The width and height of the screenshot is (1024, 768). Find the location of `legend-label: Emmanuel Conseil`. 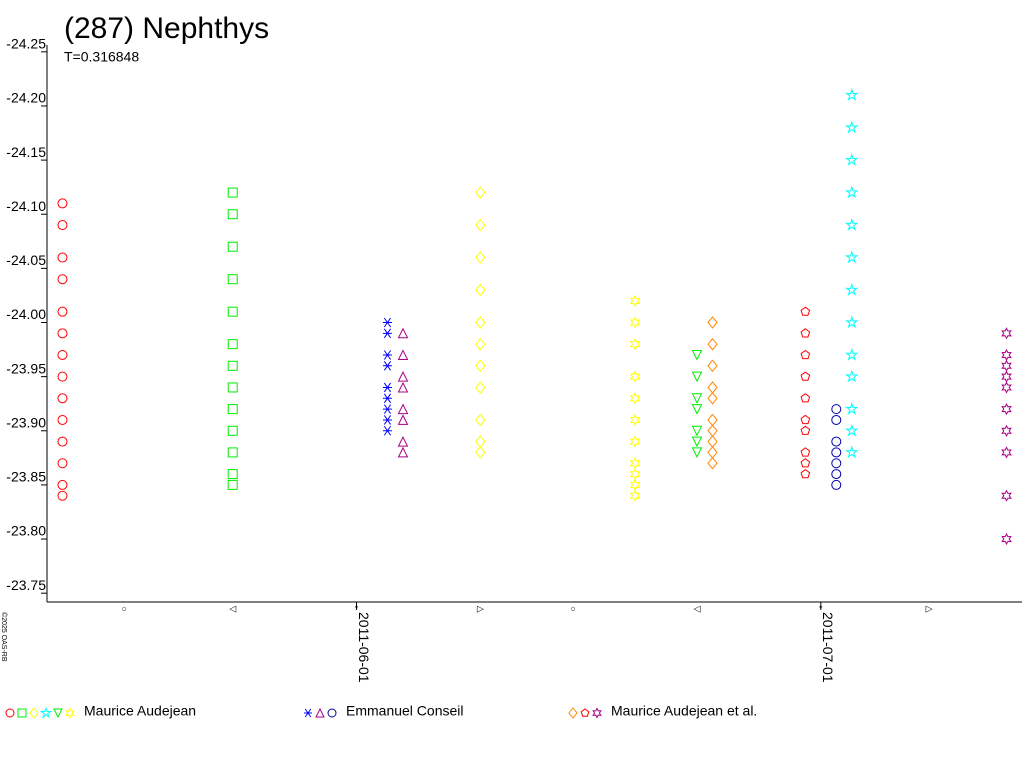

legend-label: Emmanuel Conseil is located at coordinates (405, 711).